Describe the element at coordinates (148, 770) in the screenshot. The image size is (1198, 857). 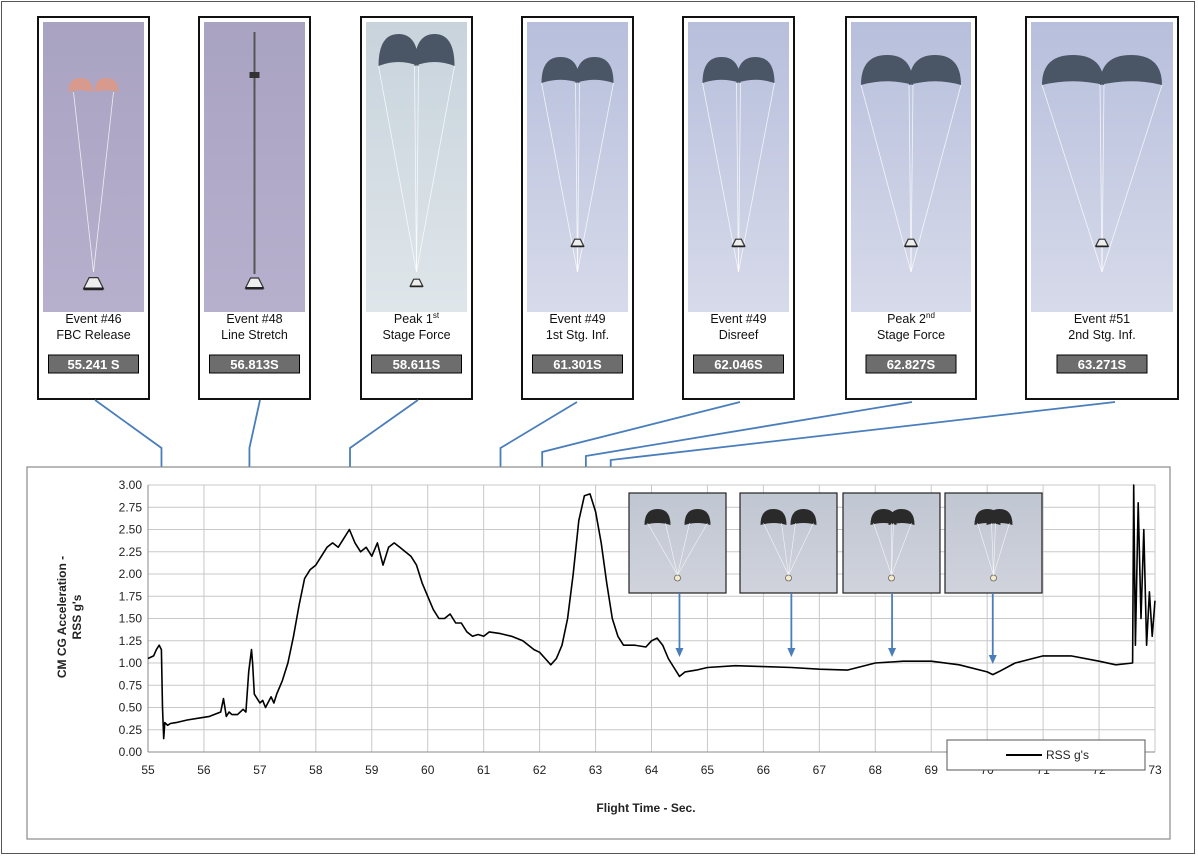
I see `x-tick-label: 55` at that location.